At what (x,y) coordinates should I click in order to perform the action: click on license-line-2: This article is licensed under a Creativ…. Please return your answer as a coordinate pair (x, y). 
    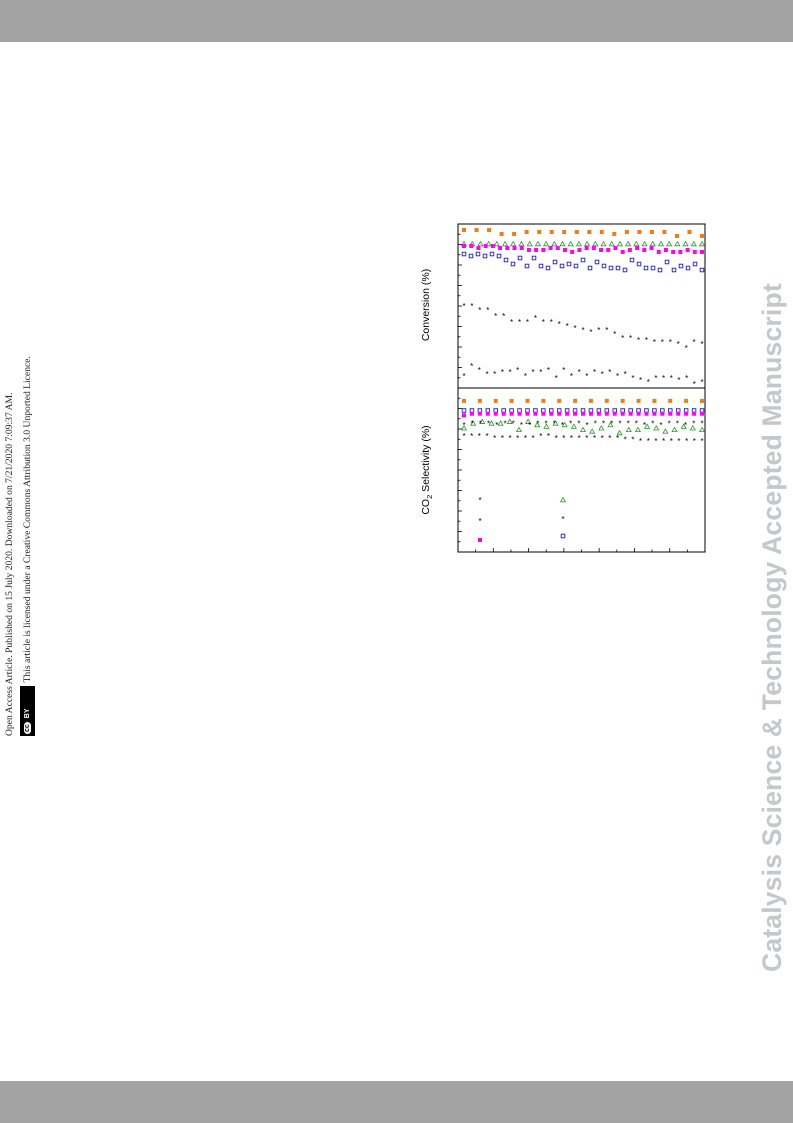
    Looking at the image, I should click on (27, 519).